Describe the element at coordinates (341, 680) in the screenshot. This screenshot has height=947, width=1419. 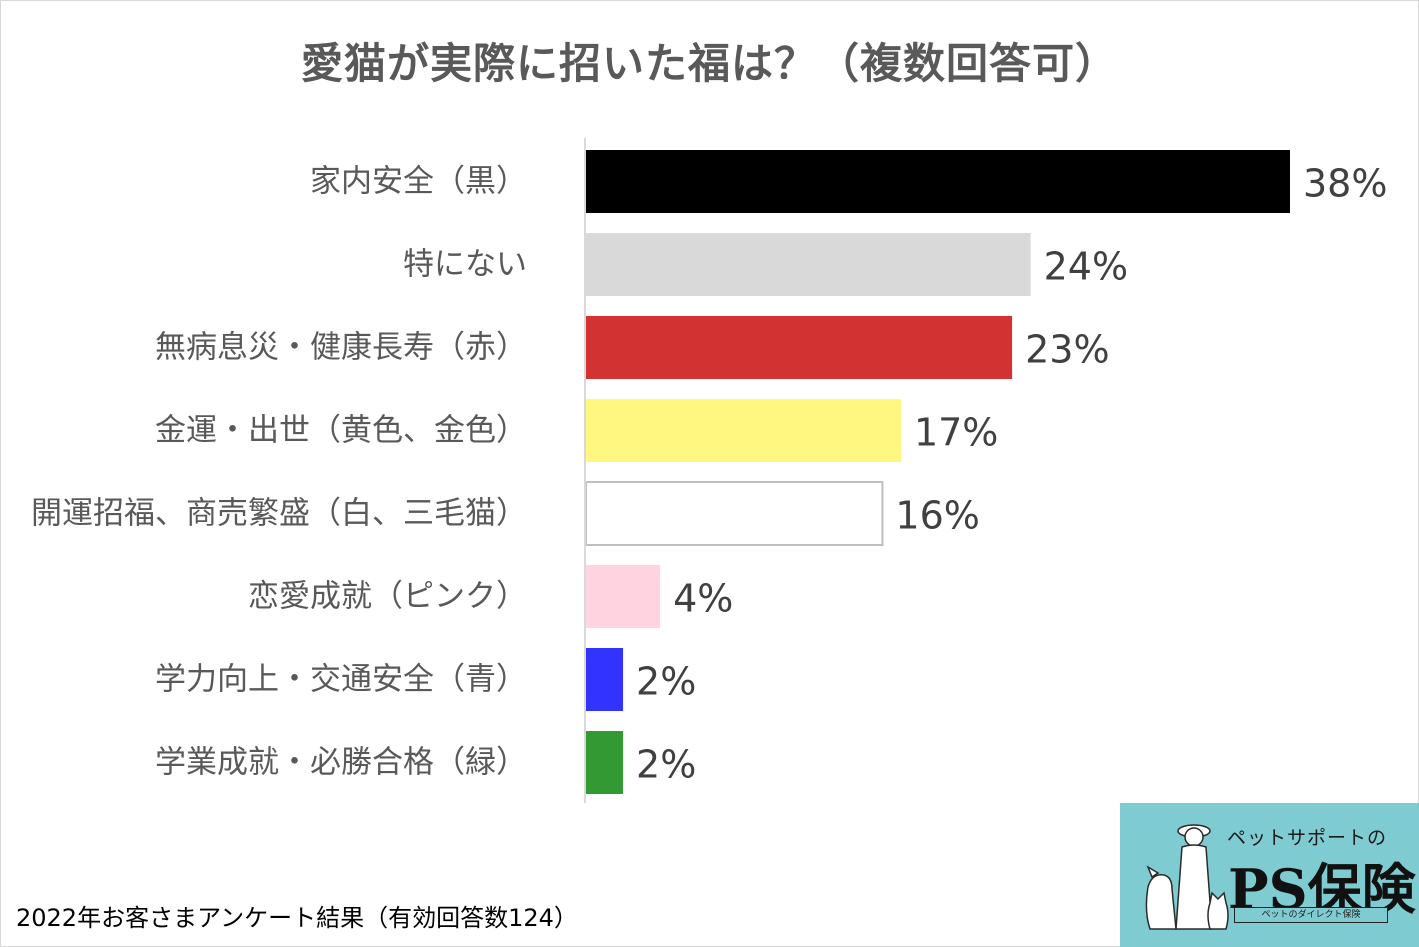
I see `category-label-6: 学力向上・交通安全（青）` at that location.